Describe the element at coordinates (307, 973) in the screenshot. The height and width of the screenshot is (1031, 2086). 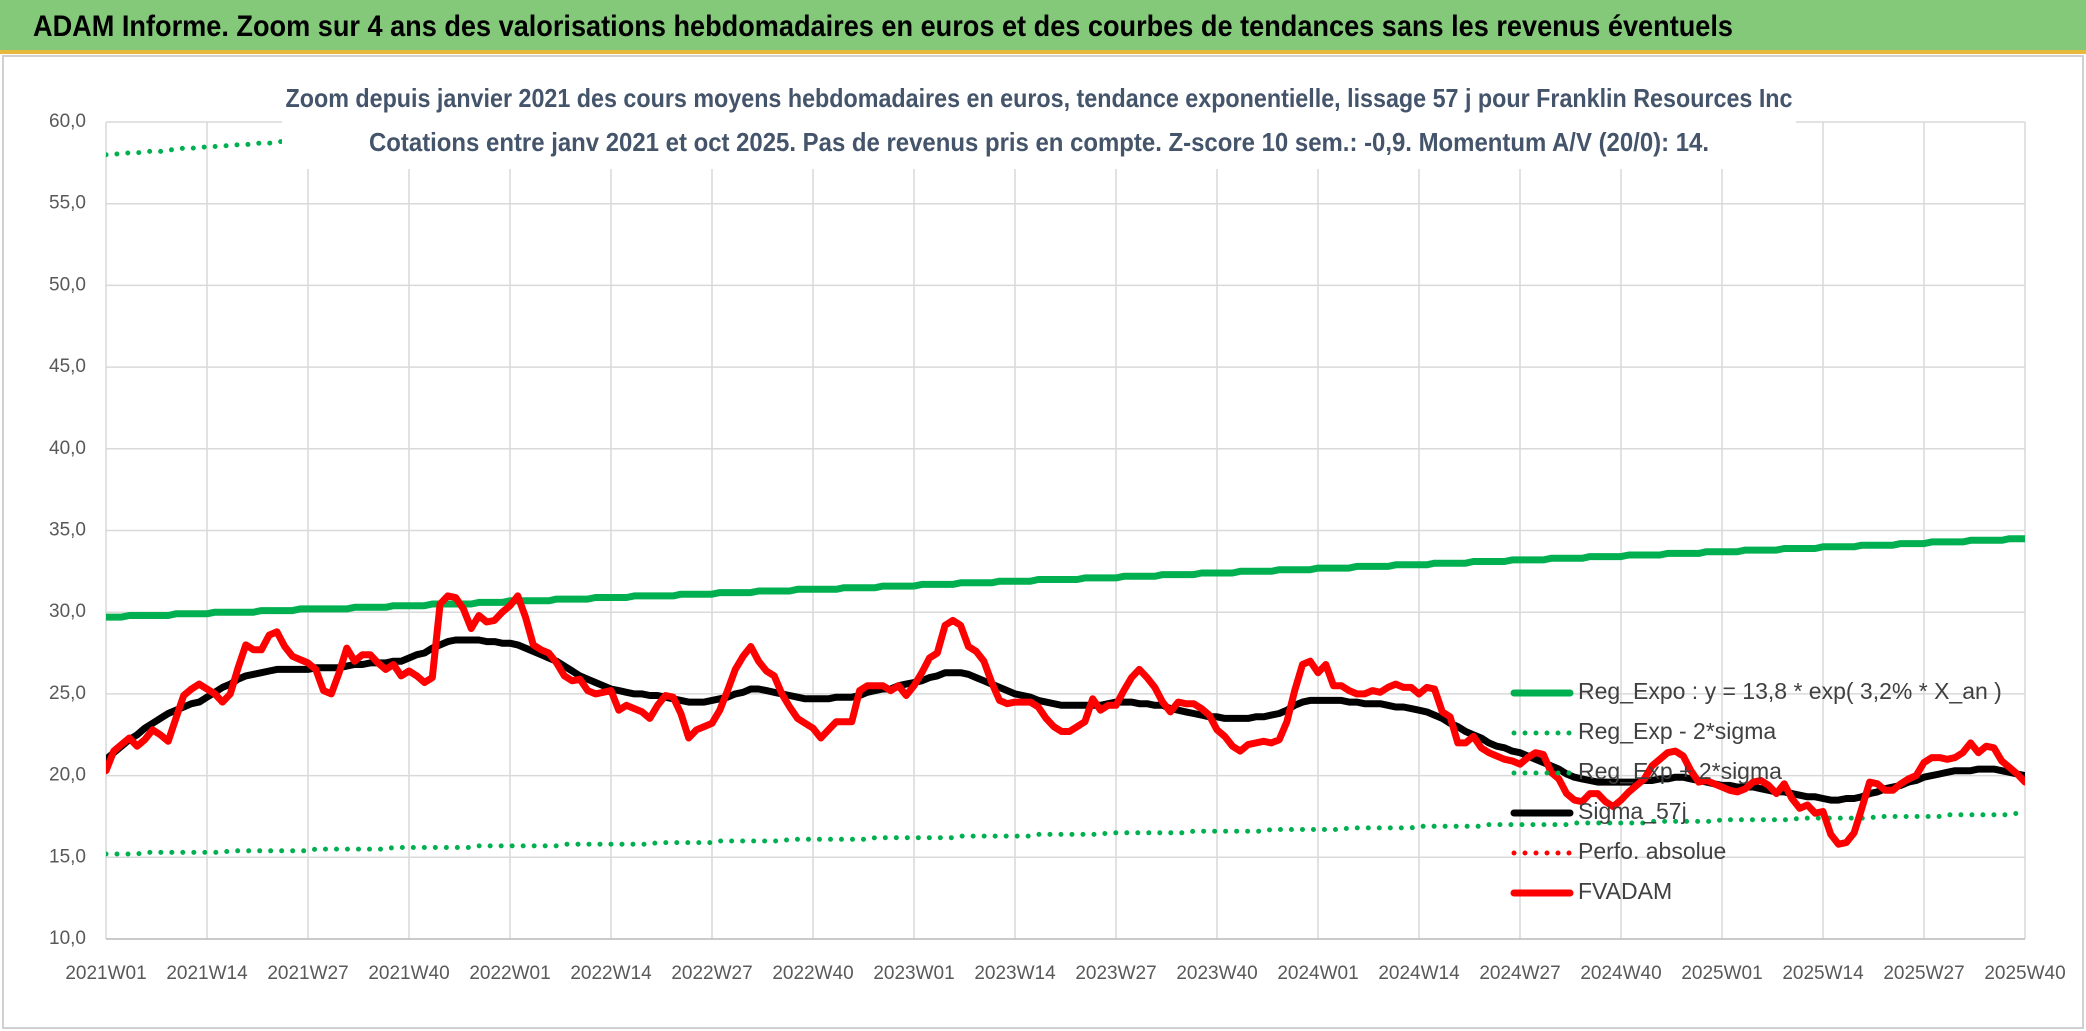
I see `x-tick-label: 2021W27` at that location.